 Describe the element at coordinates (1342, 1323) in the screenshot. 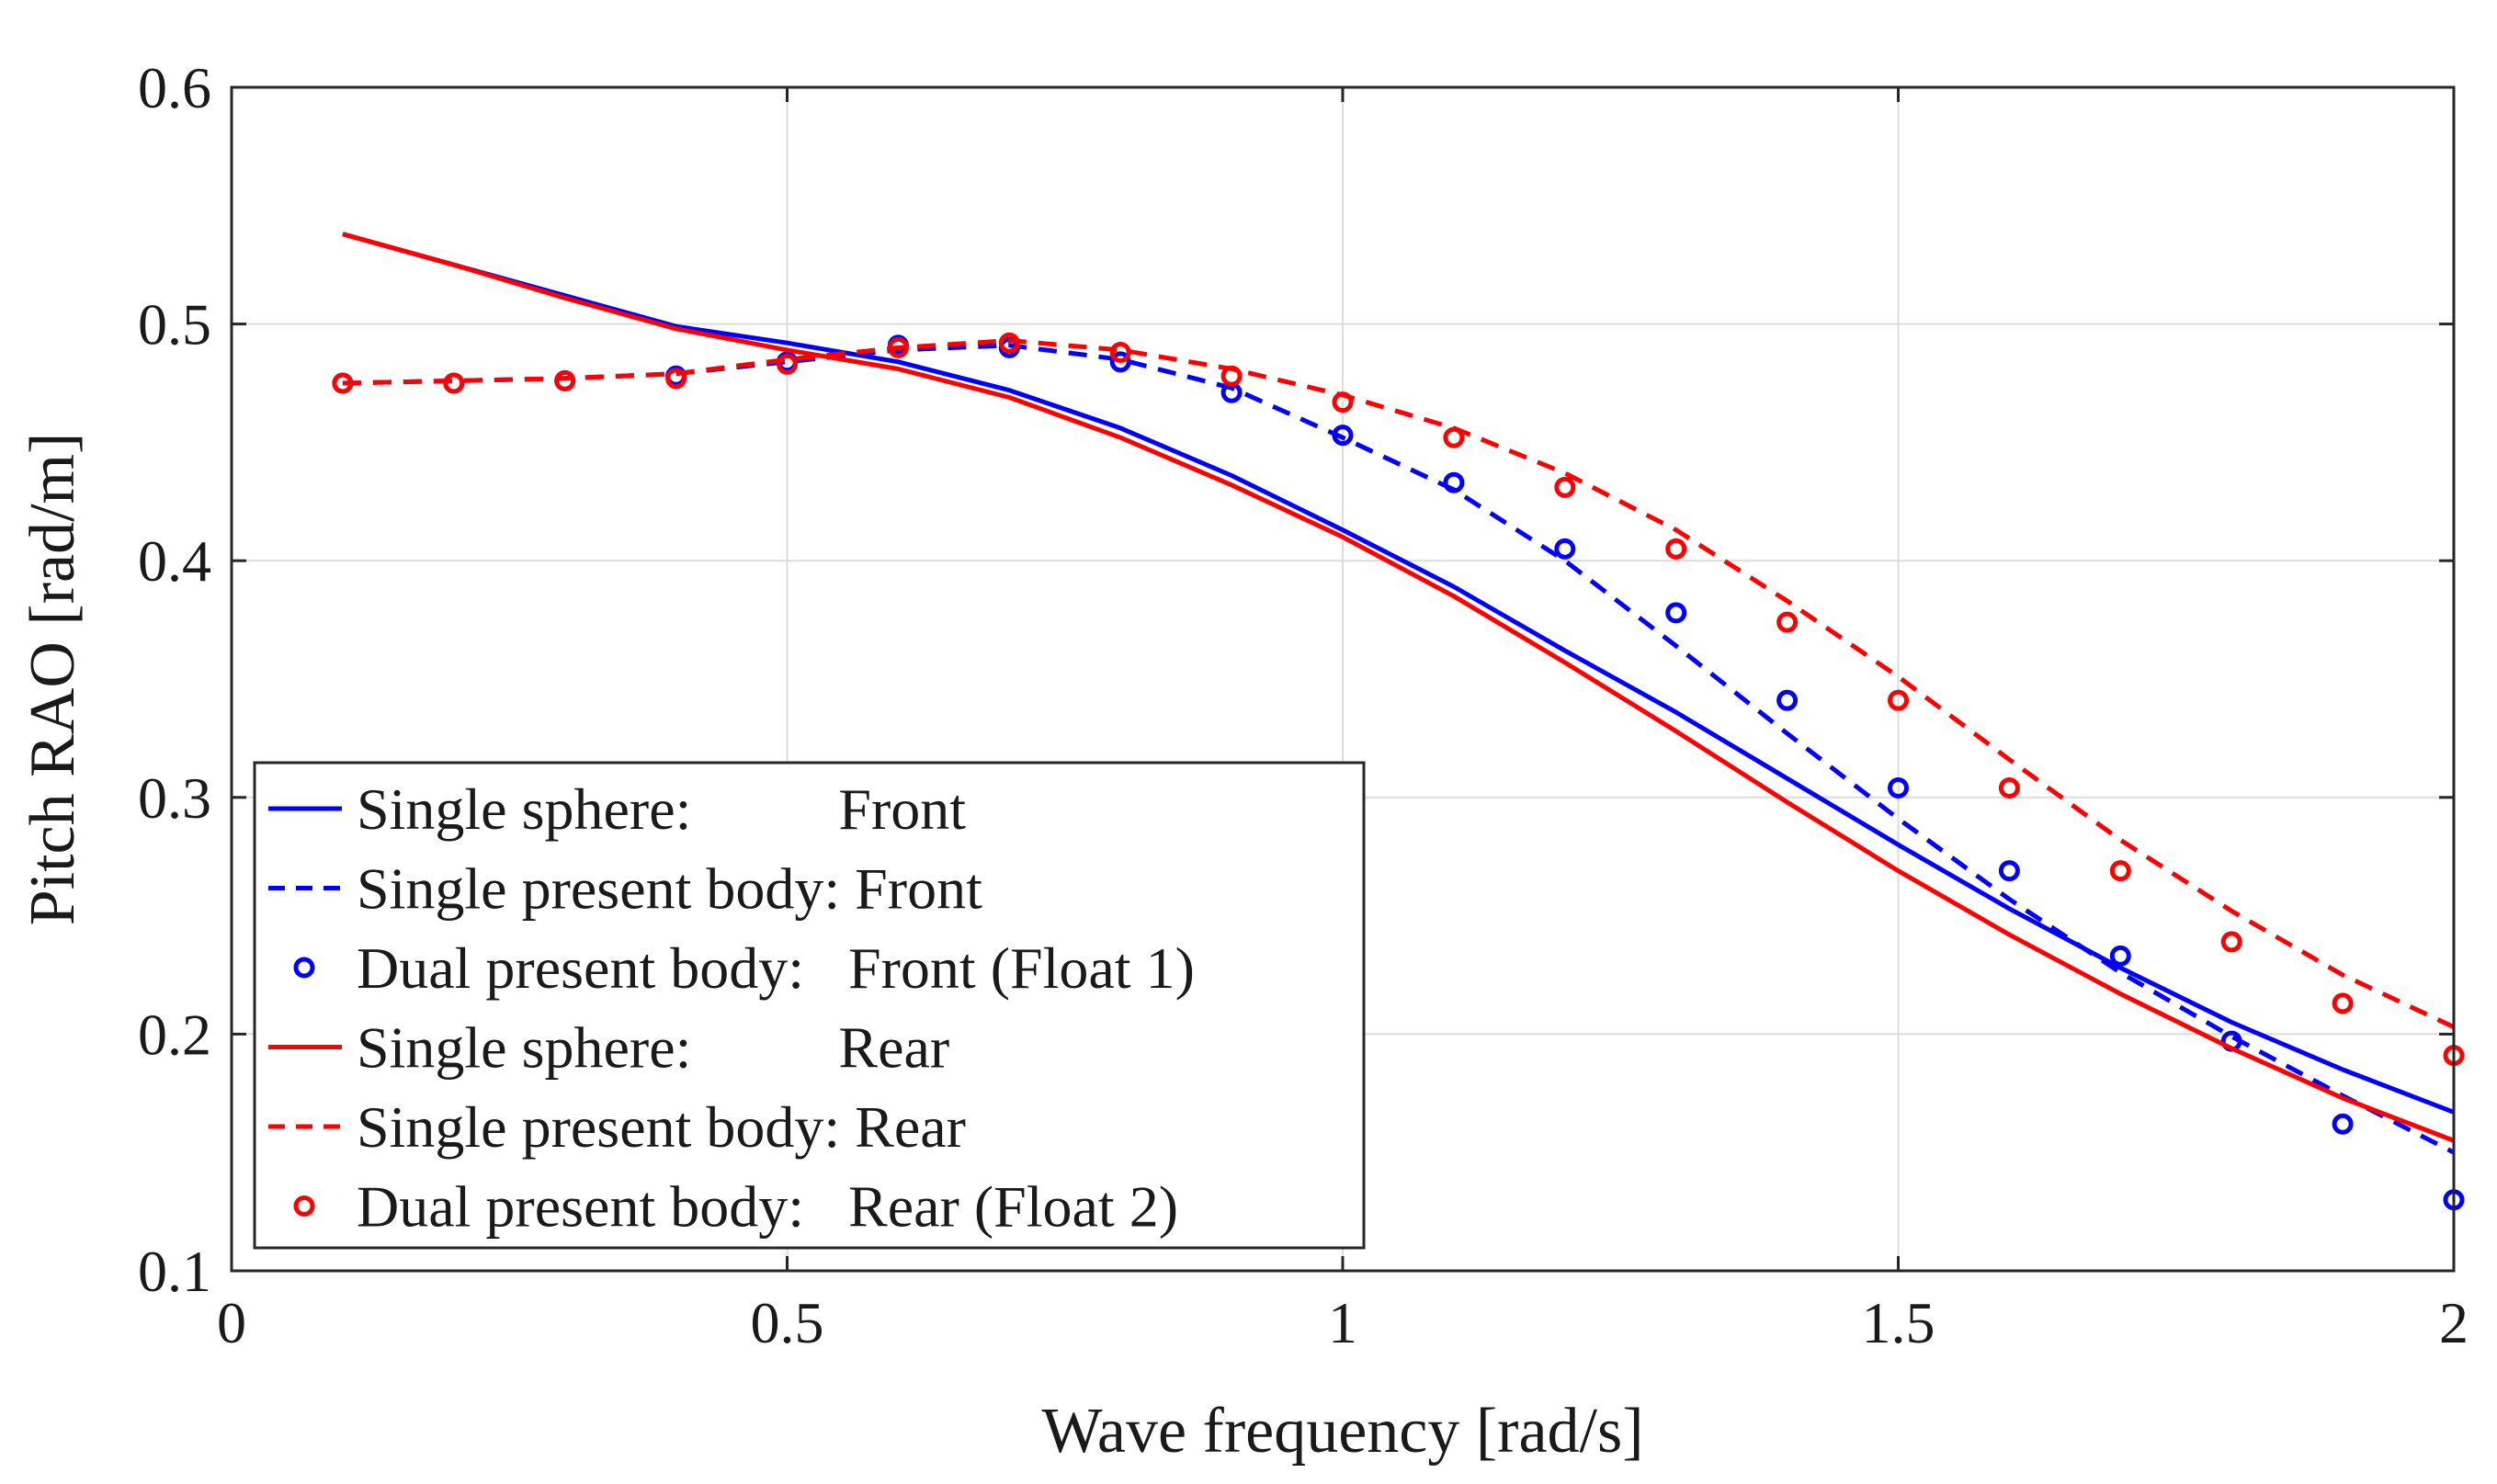

I see `x-tick-label: 1` at that location.